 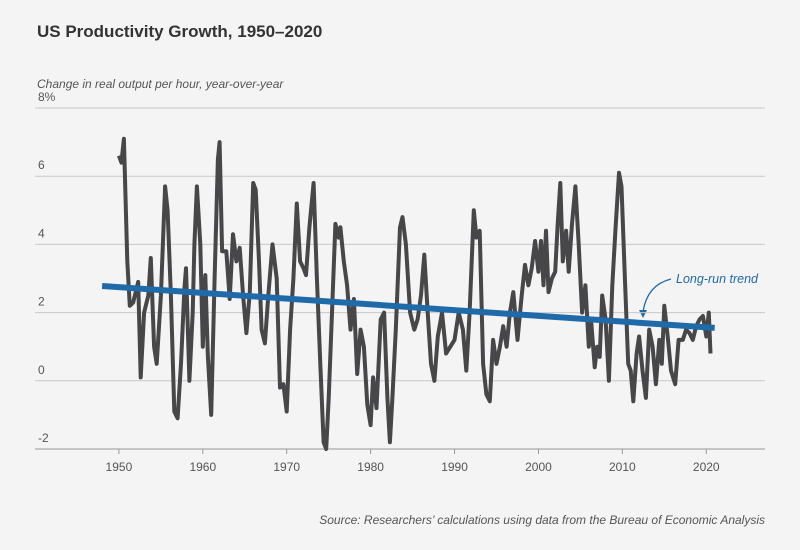 I want to click on x-tick-label: 1970, so click(x=286, y=467).